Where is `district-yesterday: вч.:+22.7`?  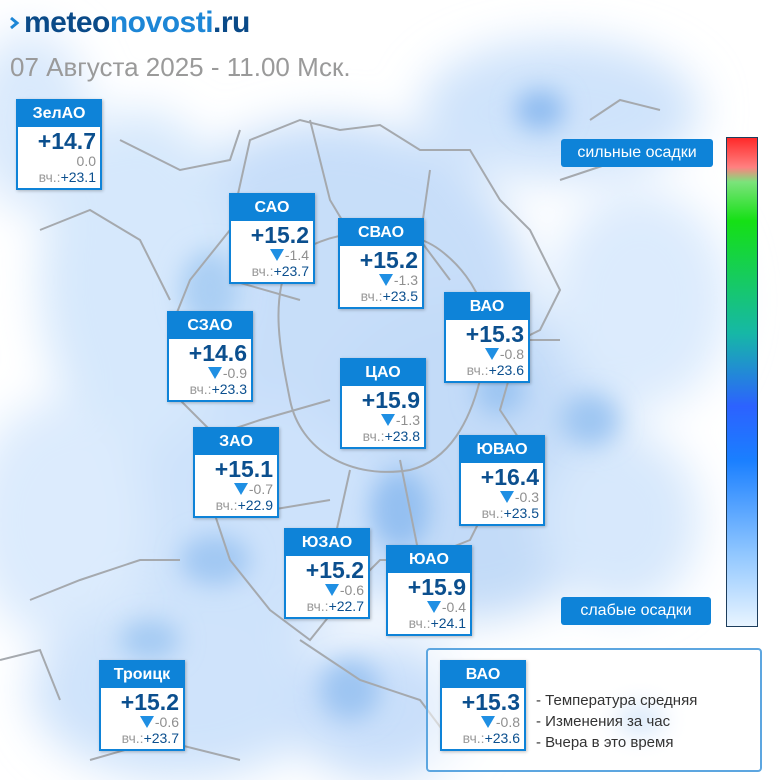 district-yesterday: вч.:+22.7 is located at coordinates (335, 606).